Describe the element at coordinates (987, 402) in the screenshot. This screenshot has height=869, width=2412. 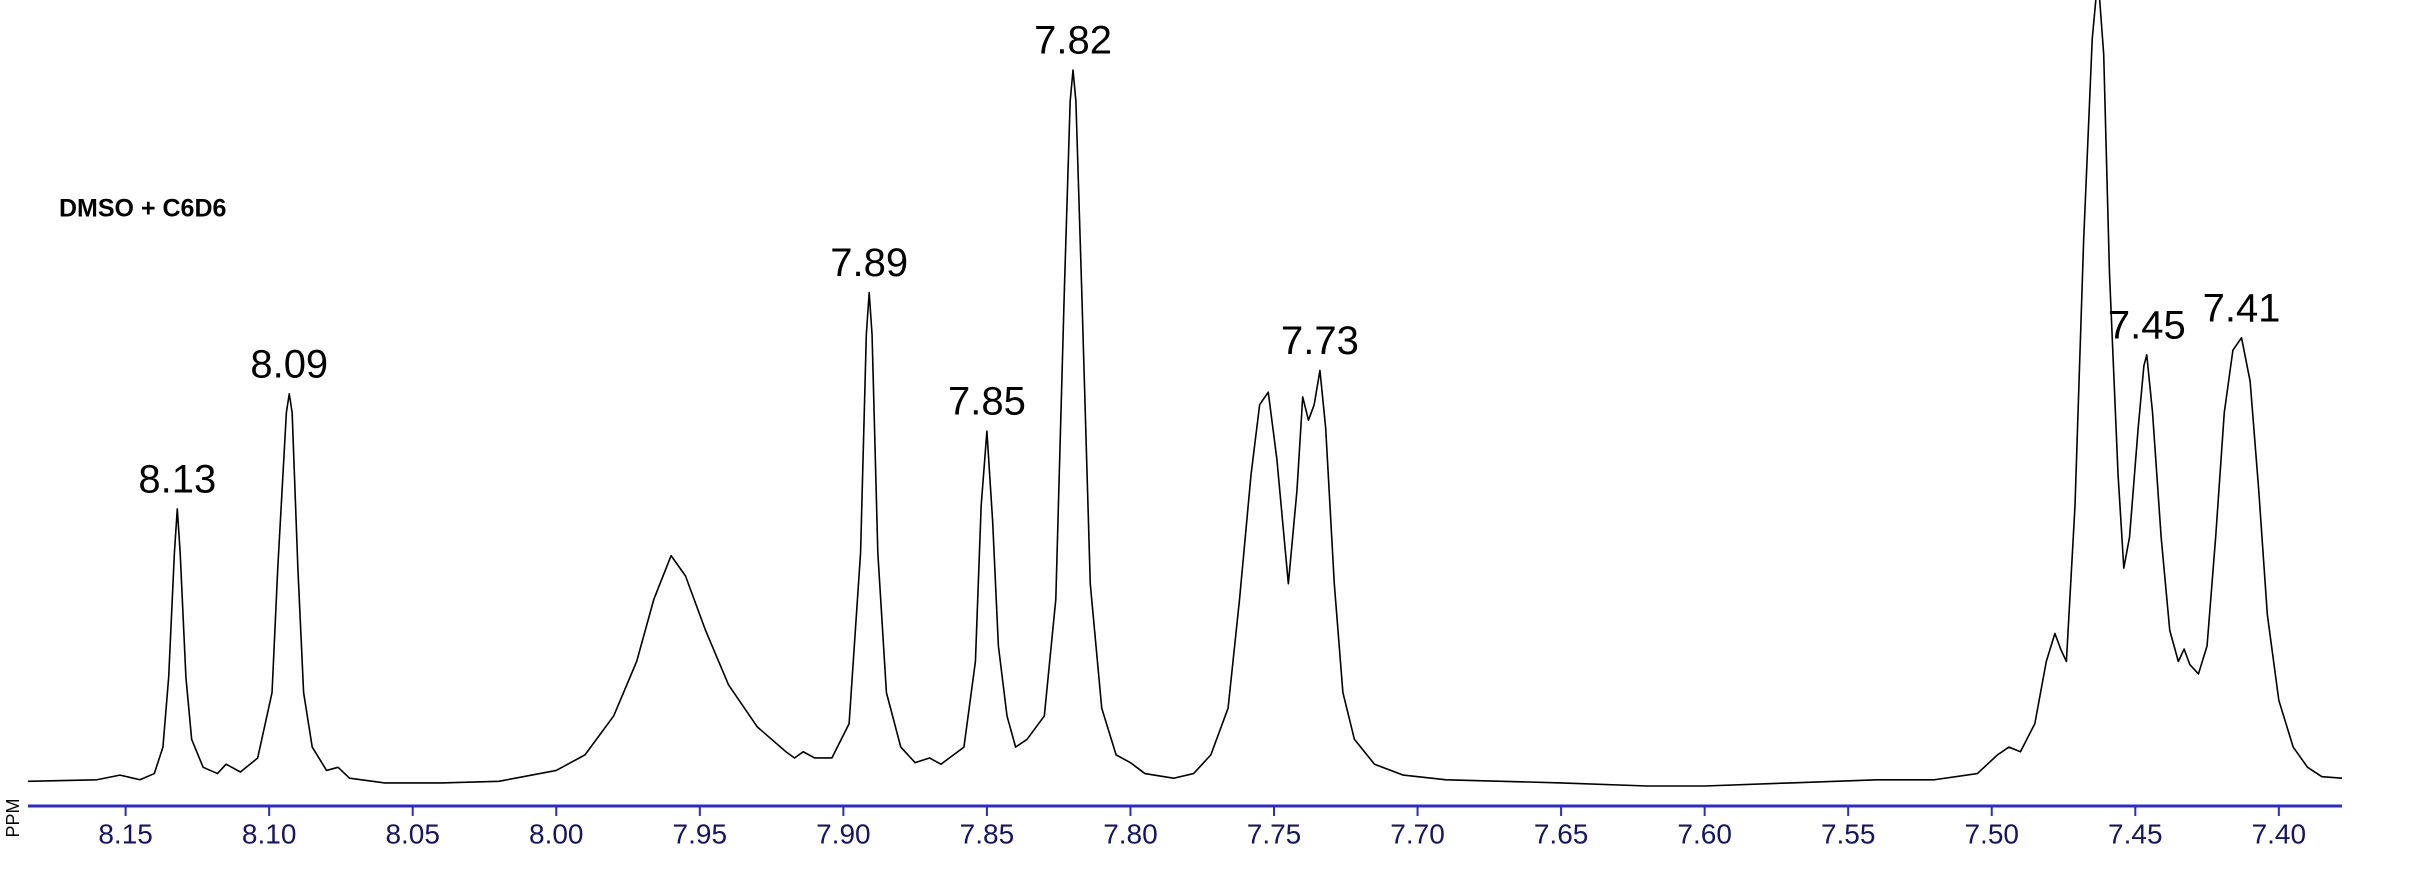
I see `peak-label: 7.85` at that location.